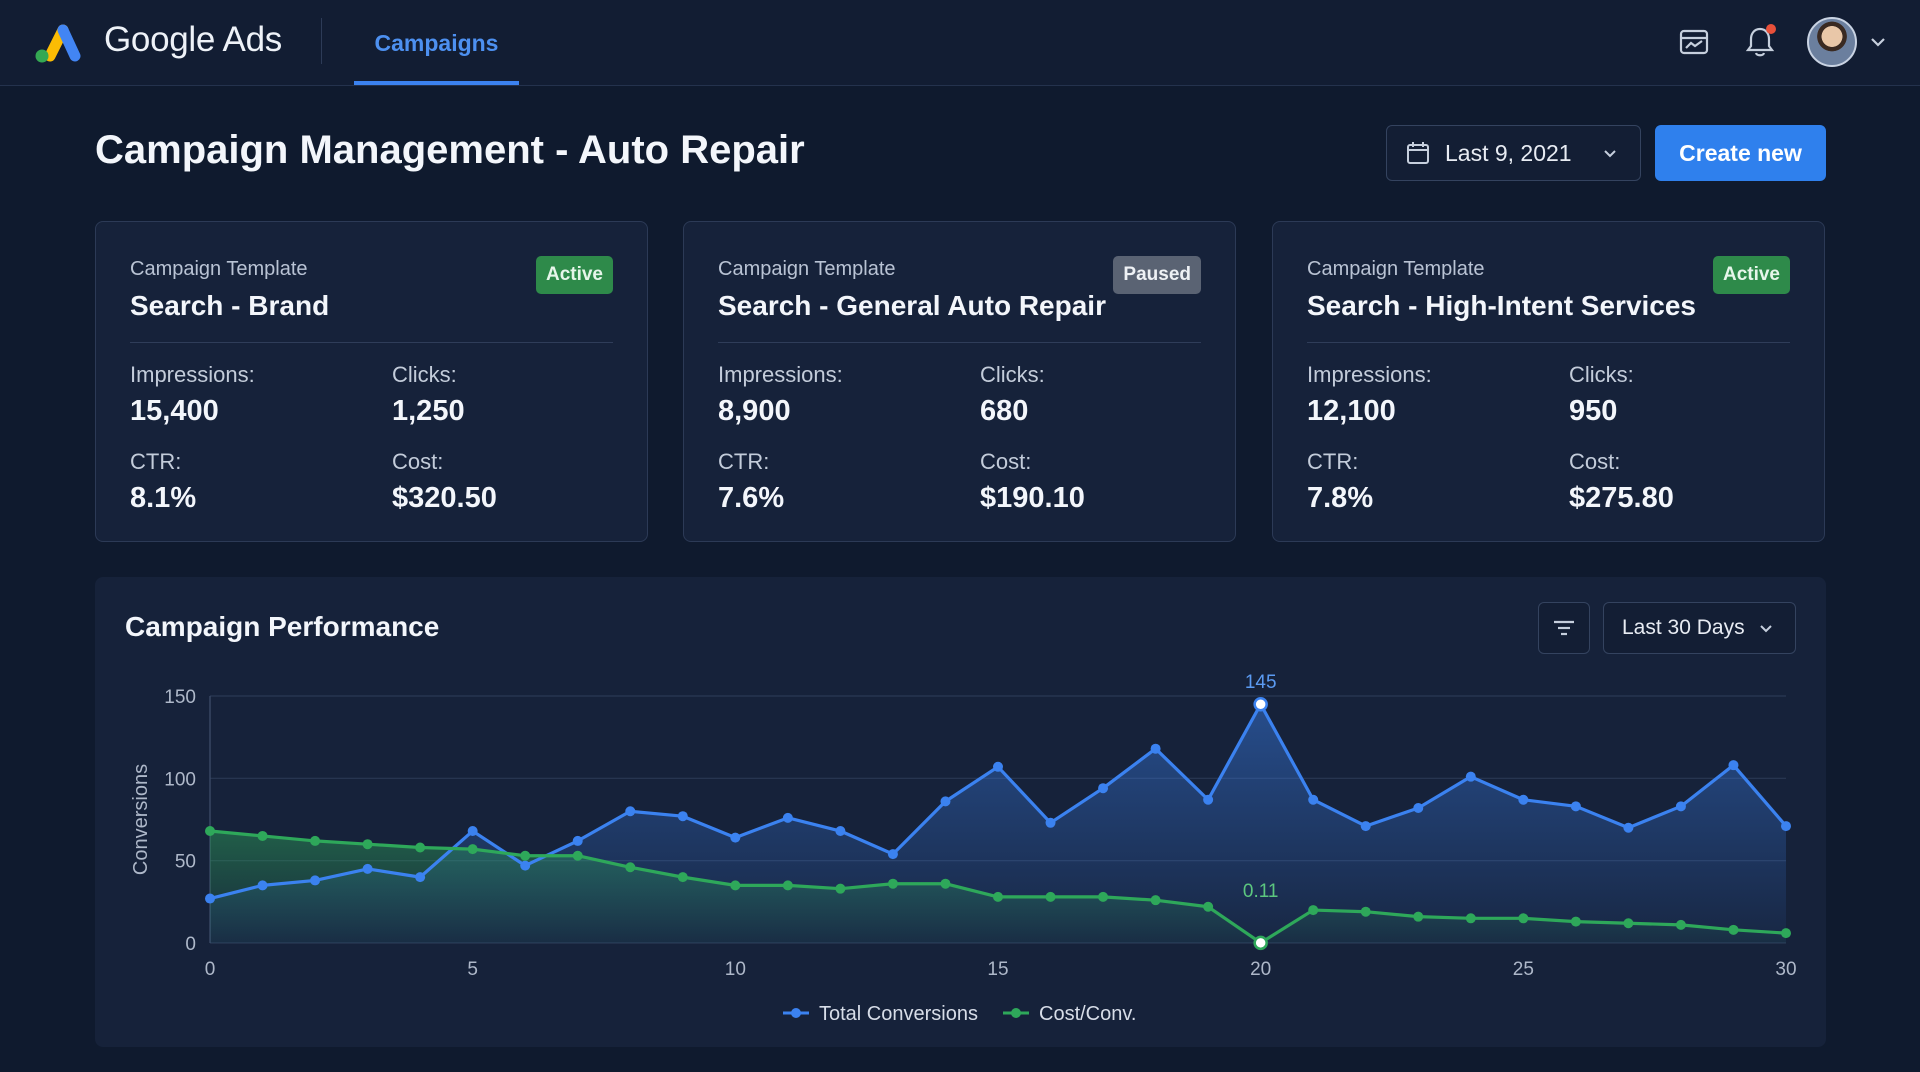  I want to click on tools-icon, so click(1694, 42).